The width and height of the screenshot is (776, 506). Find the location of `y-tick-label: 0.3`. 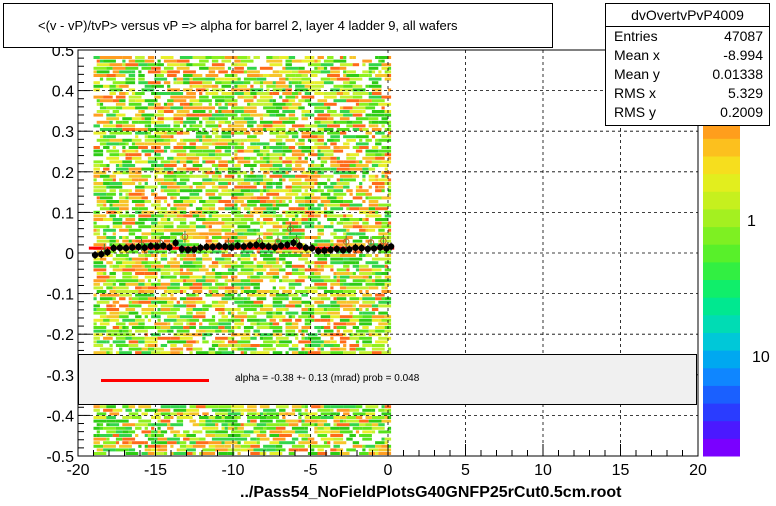

y-tick-label: 0.3 is located at coordinates (63, 132).